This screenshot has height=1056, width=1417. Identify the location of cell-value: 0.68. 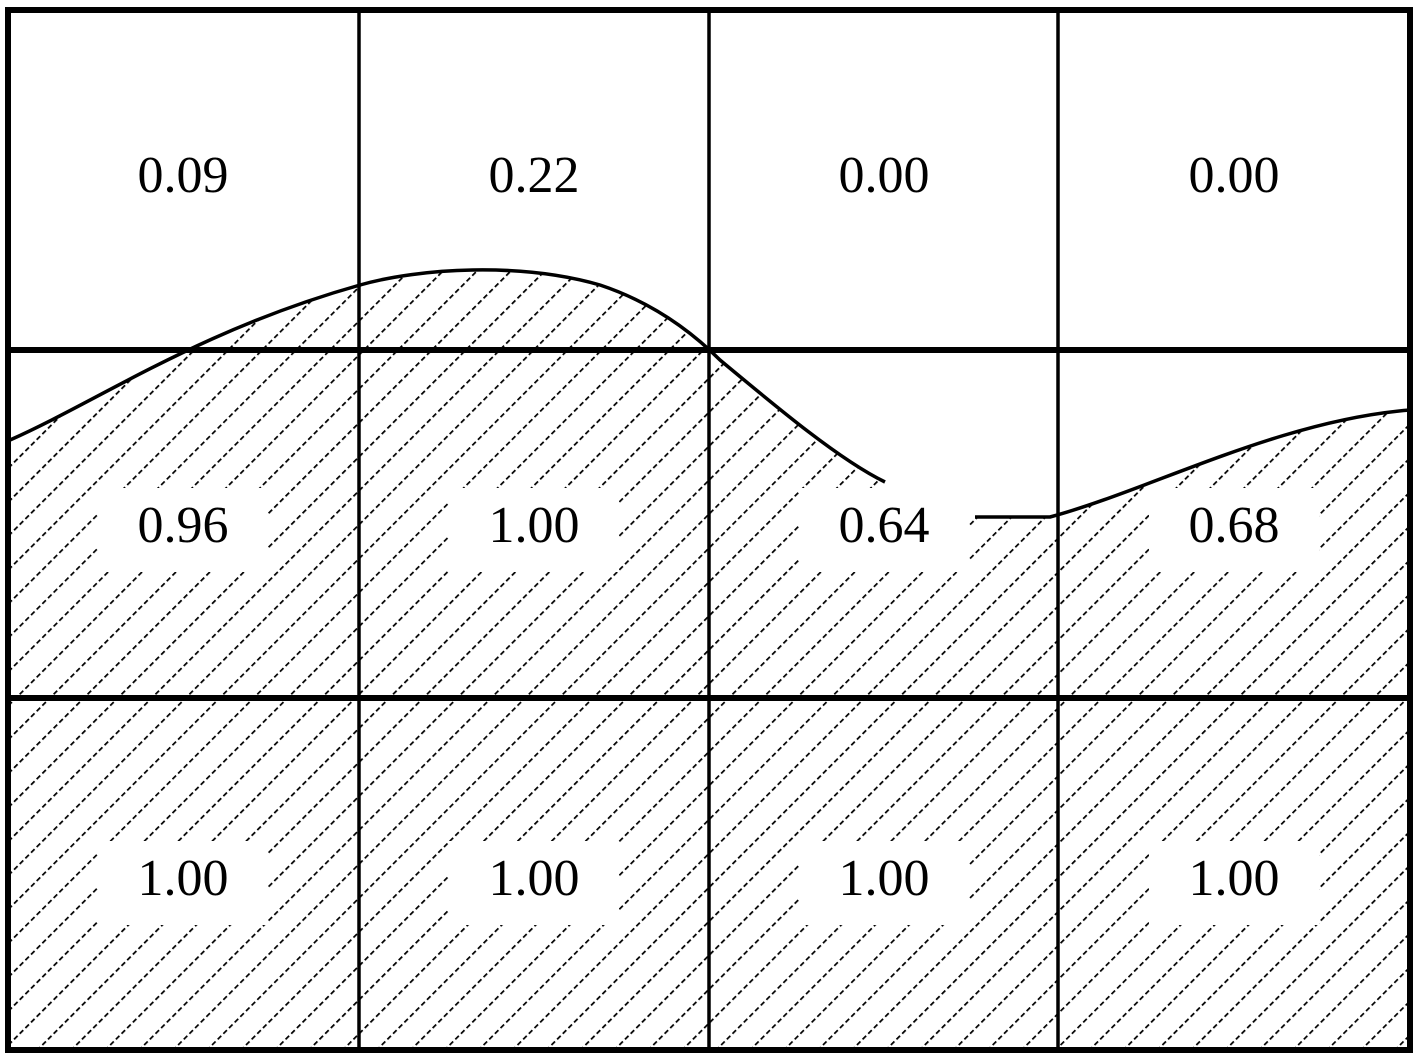
(1234, 525).